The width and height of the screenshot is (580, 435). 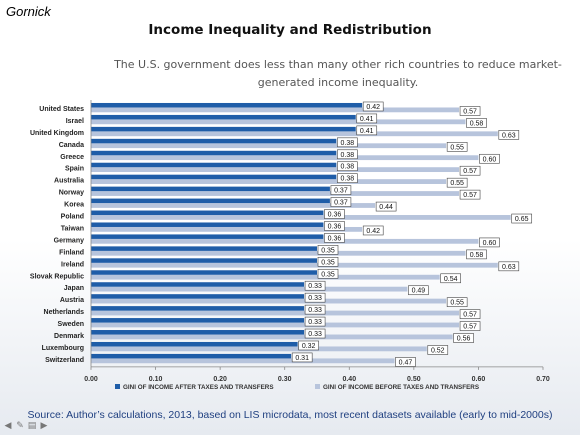 What do you see at coordinates (32, 426) in the screenshot?
I see `menu-icon: ▤` at bounding box center [32, 426].